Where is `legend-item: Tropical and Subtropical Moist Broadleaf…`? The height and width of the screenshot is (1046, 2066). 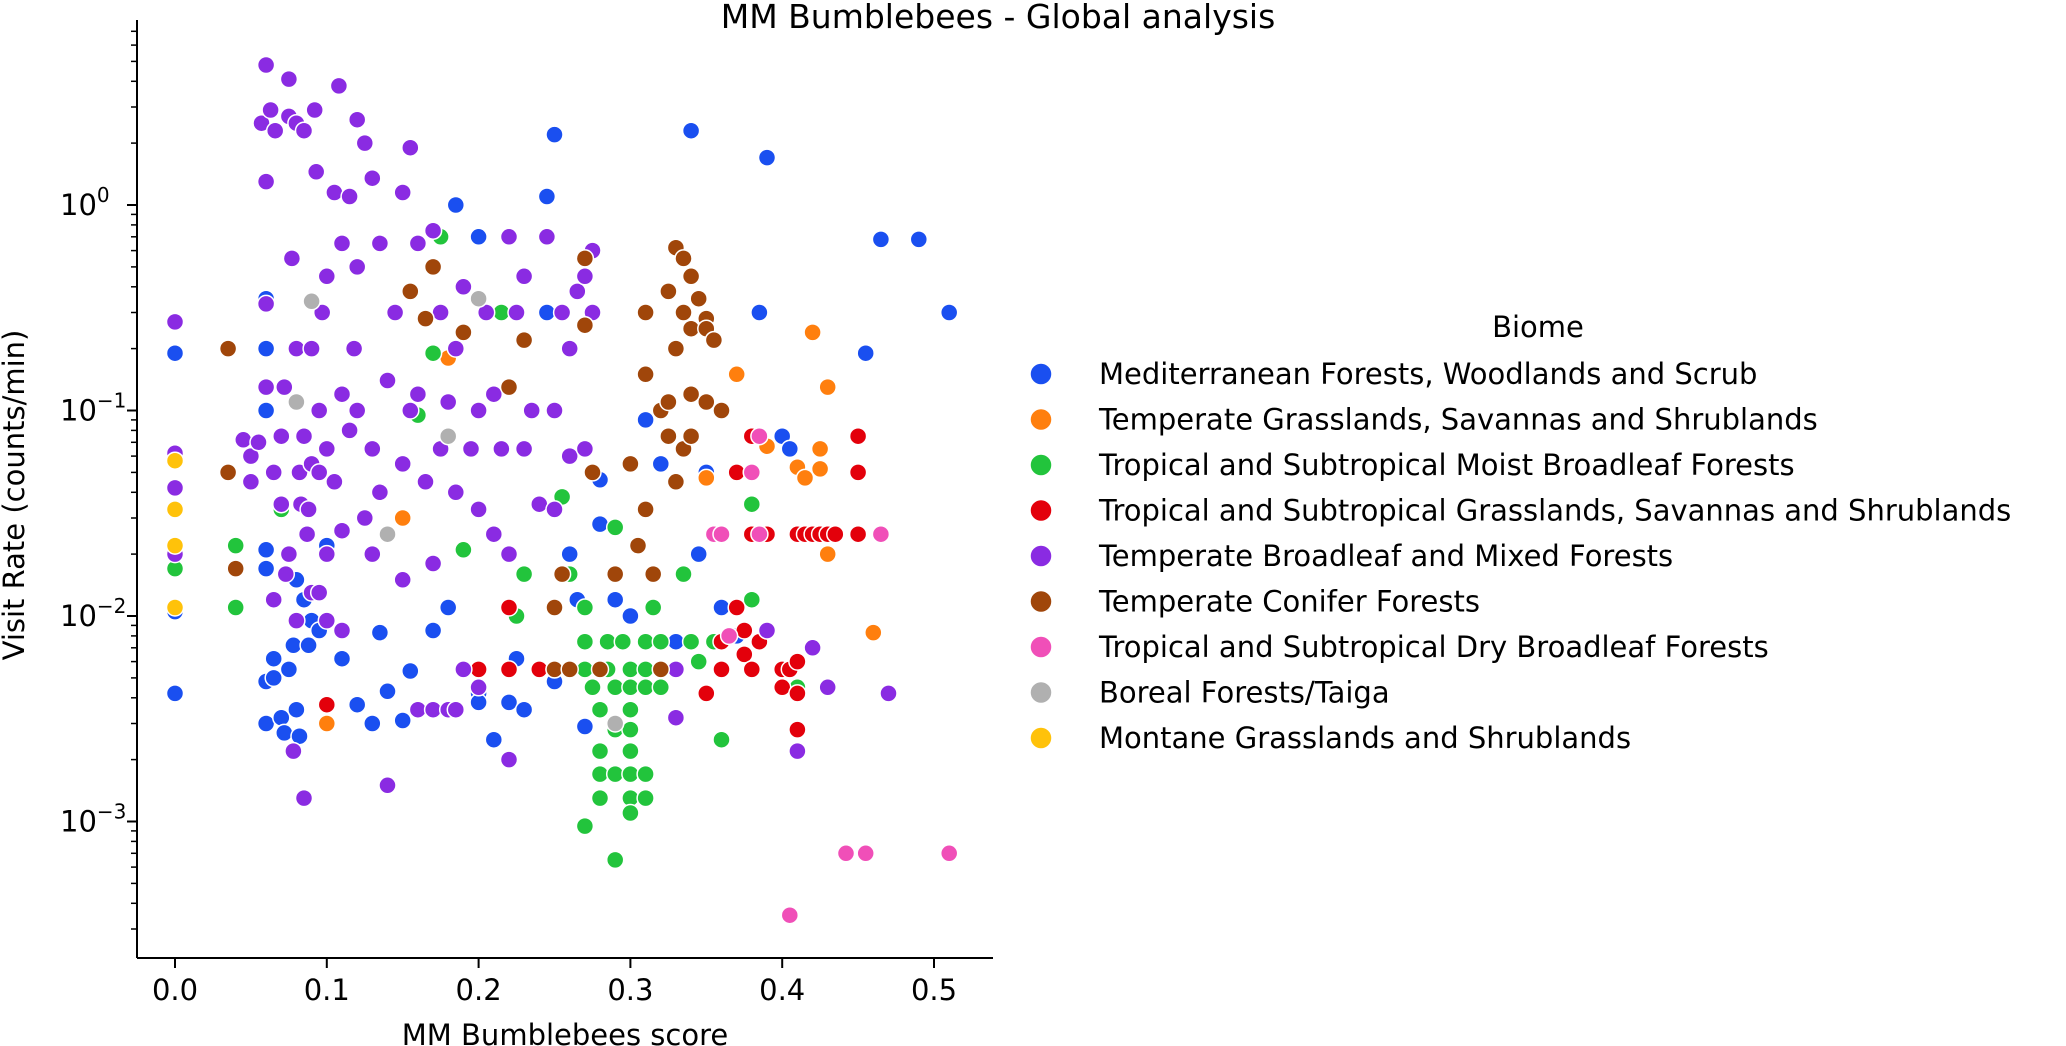
legend-item: Tropical and Subtropical Moist Broadleaf… is located at coordinates (1412, 465).